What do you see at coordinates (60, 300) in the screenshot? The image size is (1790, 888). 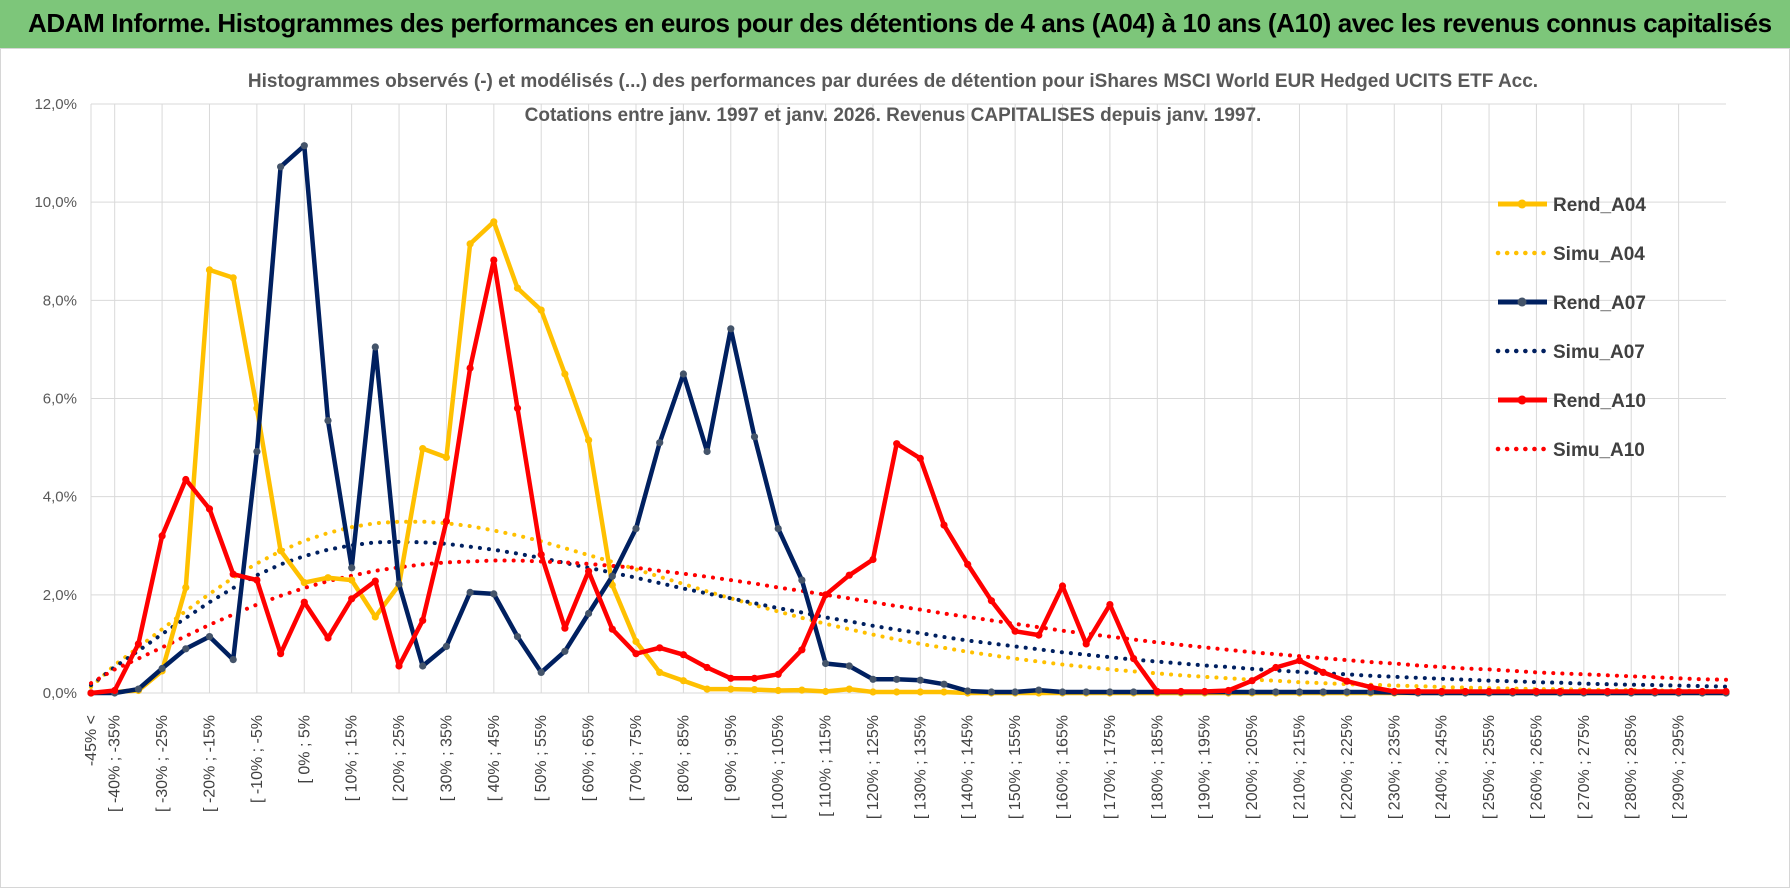 I see `y-tick-label: 8,0%` at bounding box center [60, 300].